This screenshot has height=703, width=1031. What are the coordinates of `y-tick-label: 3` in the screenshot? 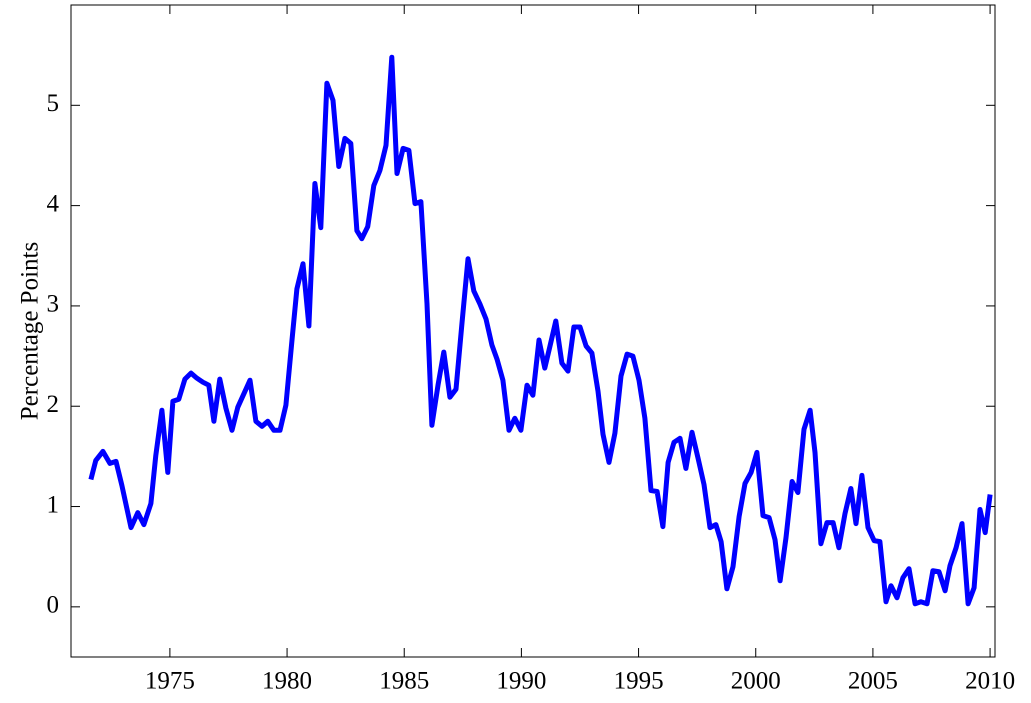 It's located at (53, 304).